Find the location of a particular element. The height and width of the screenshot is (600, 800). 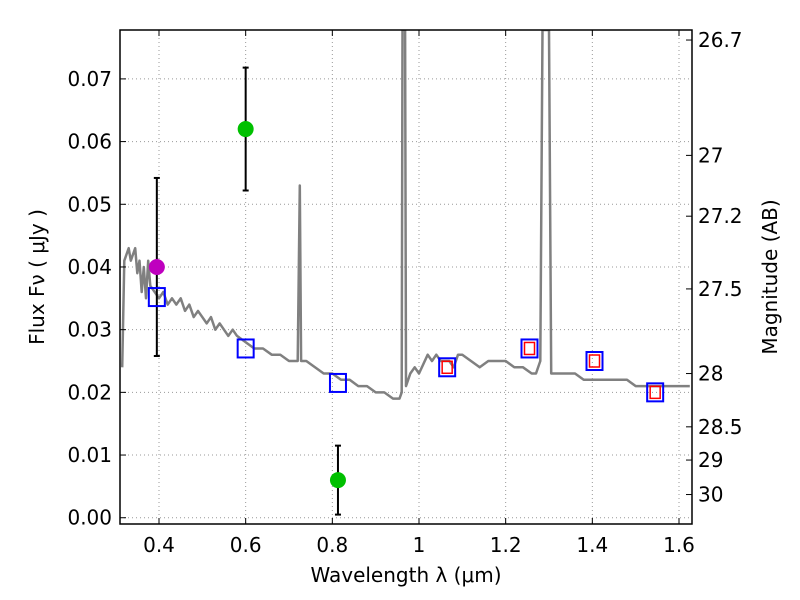

y-tick-label: 0.06 is located at coordinates (89, 142).